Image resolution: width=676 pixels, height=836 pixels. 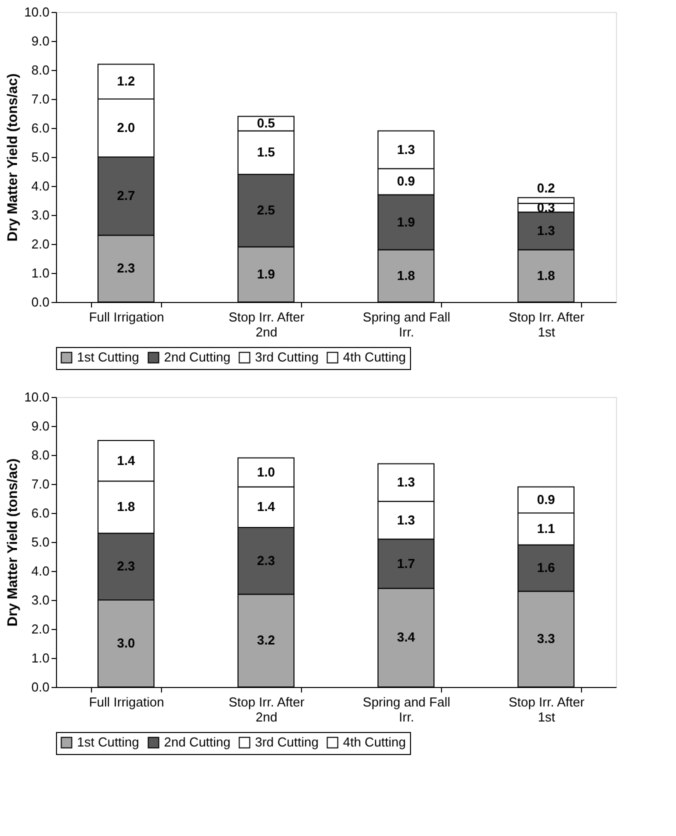 What do you see at coordinates (546, 528) in the screenshot?
I see `text: 1.1` at bounding box center [546, 528].